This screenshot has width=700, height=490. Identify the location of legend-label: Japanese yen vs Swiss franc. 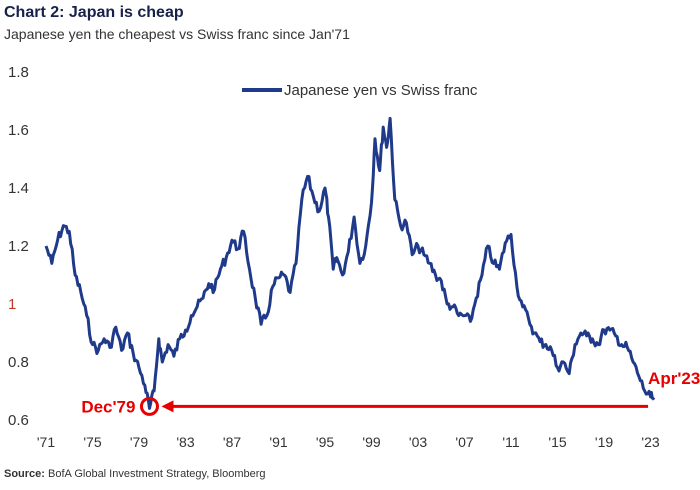
(381, 90).